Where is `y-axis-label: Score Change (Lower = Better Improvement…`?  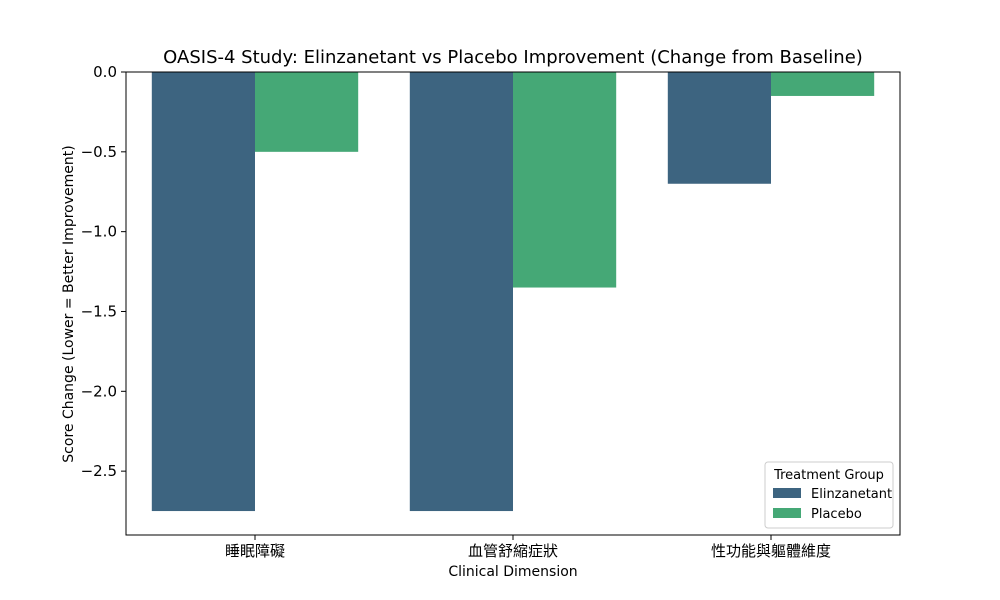
y-axis-label: Score Change (Lower = Better Improvement… is located at coordinates (69, 303).